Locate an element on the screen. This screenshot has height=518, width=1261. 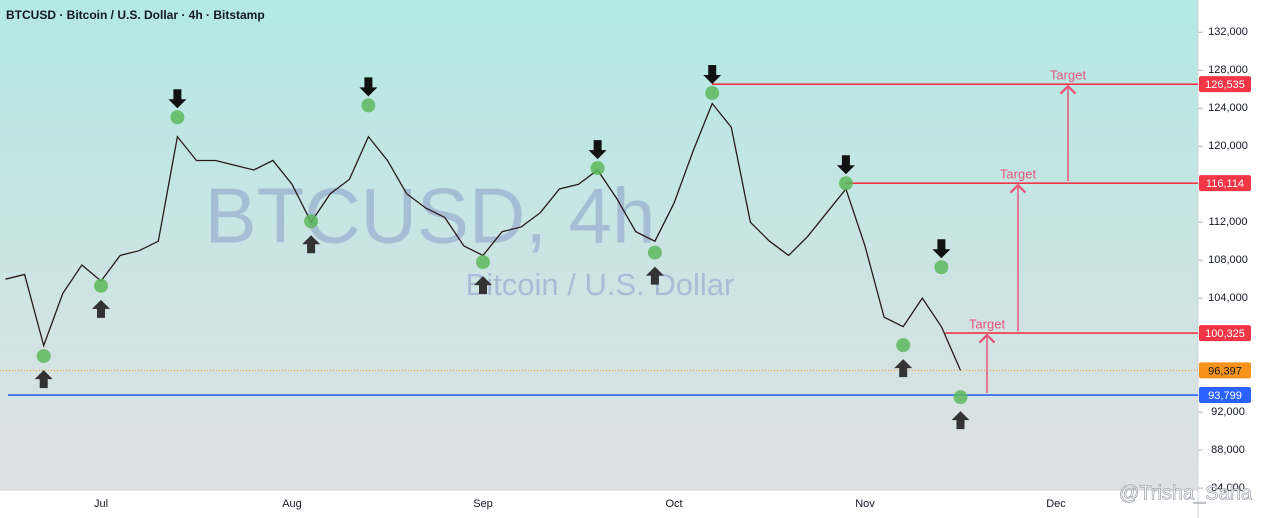
x-tick-label: Dec is located at coordinates (1056, 504).